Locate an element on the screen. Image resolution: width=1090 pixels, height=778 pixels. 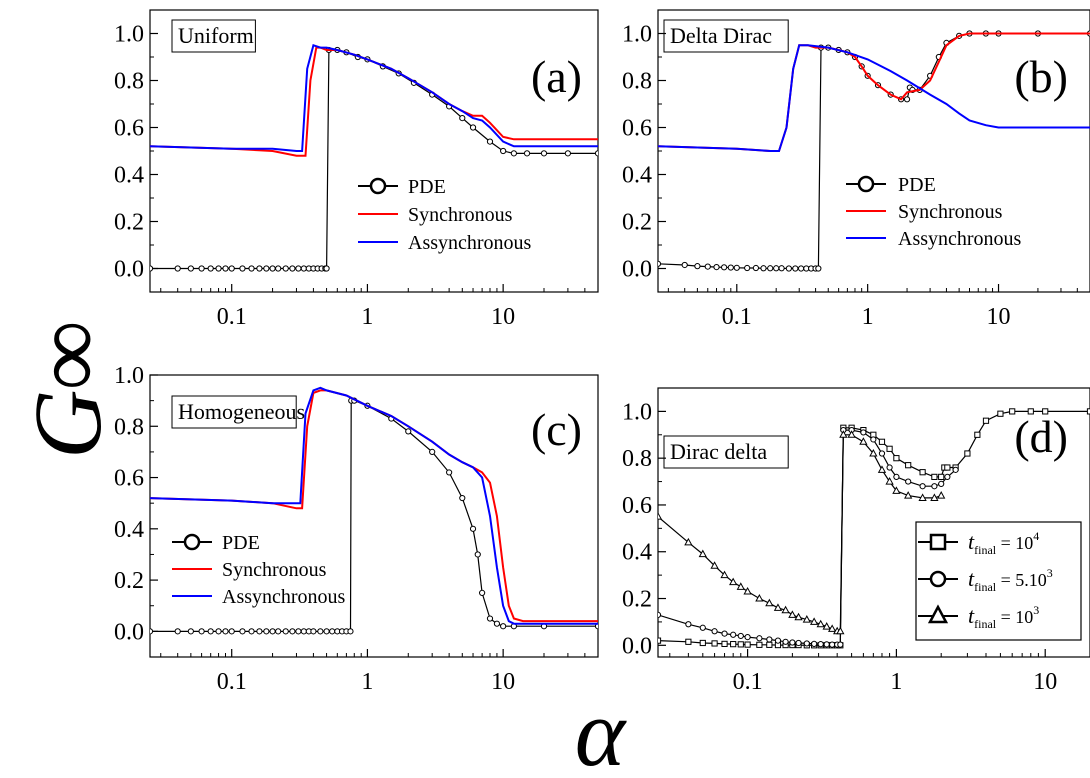
plot-frame is located at coordinates (873, 522).